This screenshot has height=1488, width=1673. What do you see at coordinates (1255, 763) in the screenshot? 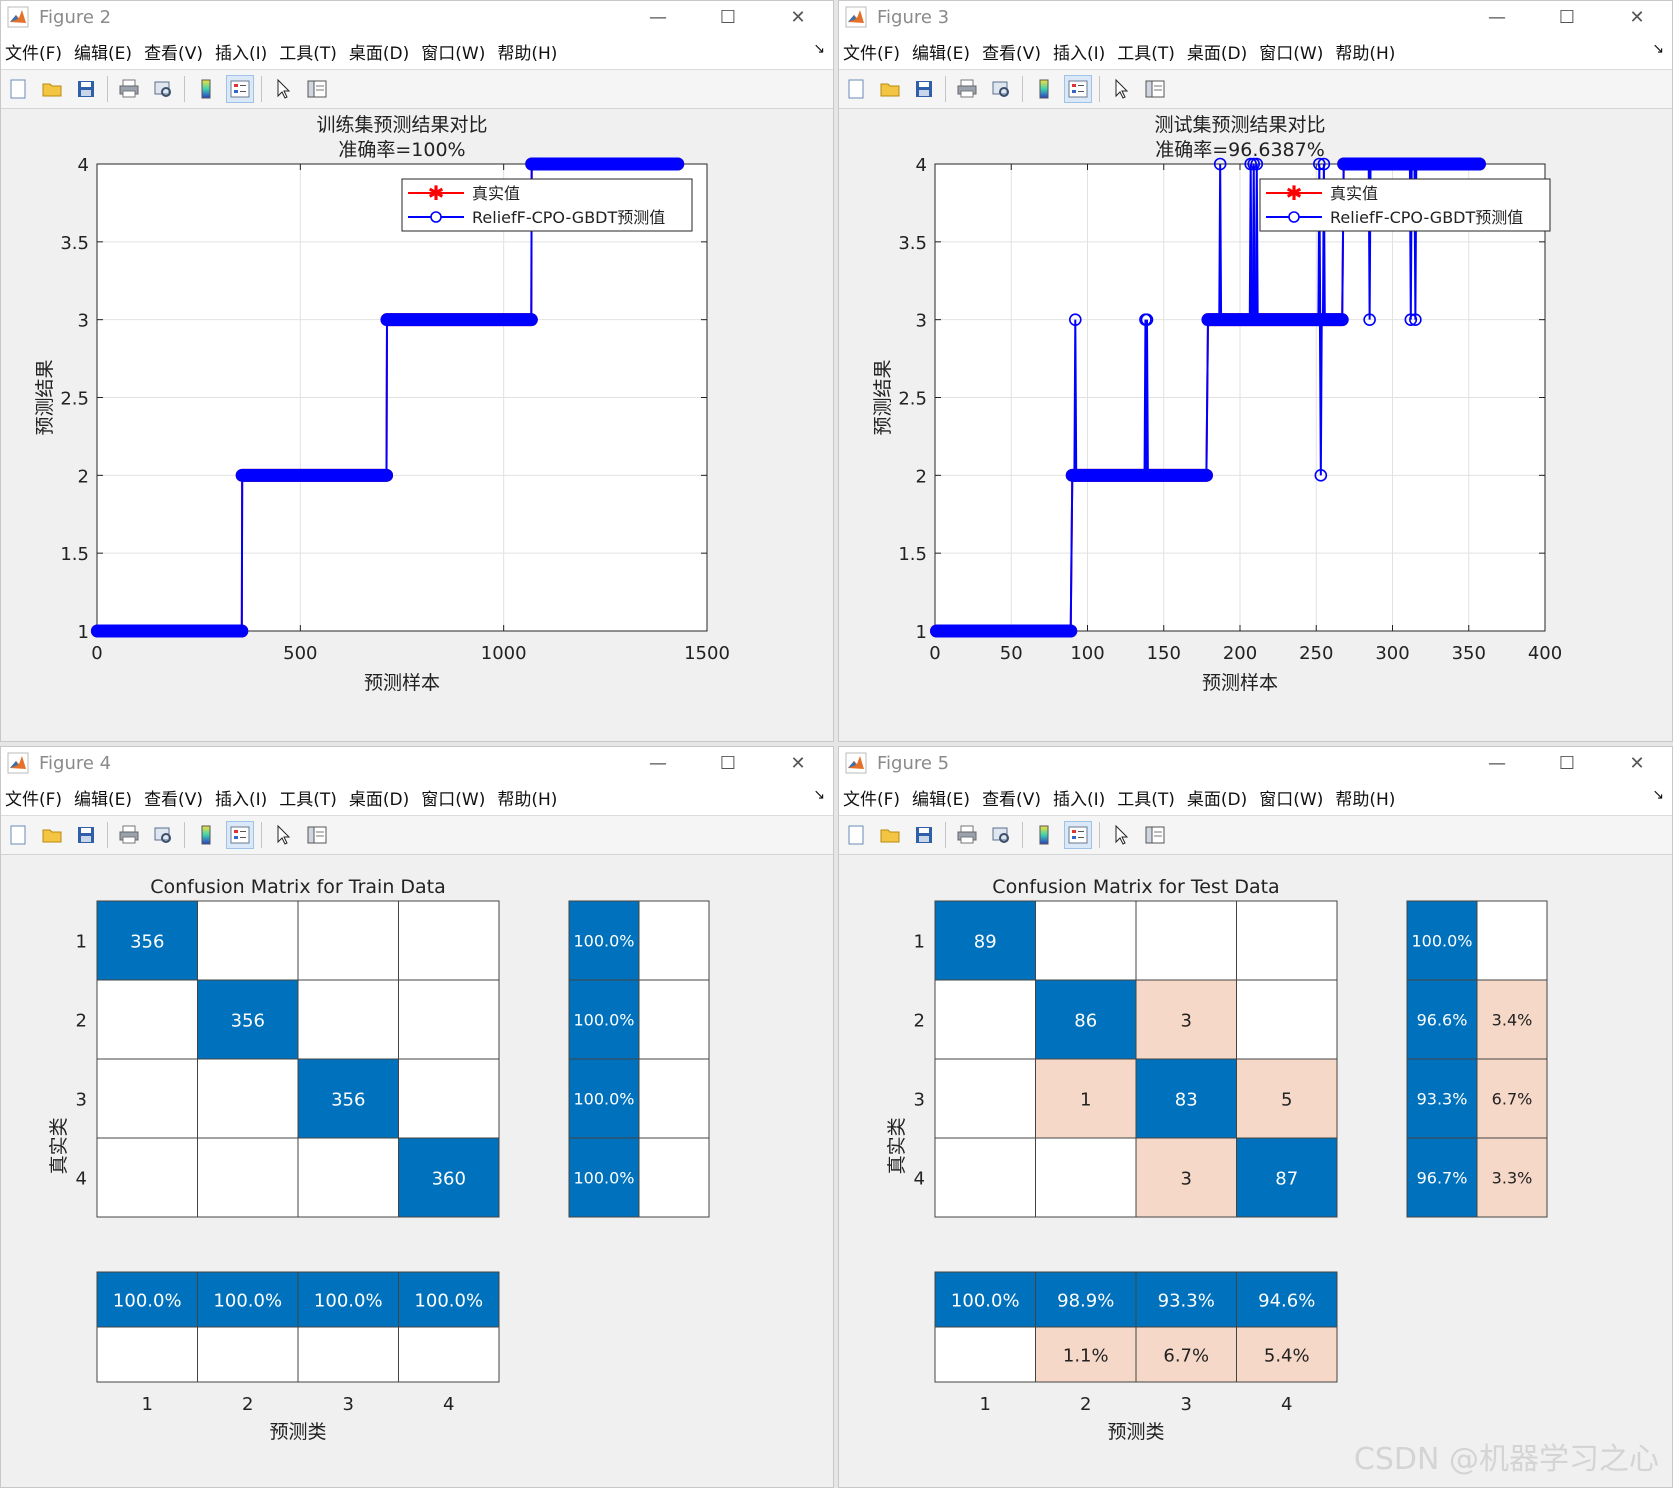
I see `title-bar: Figure 5 — ☐ ✕` at bounding box center [1255, 763].